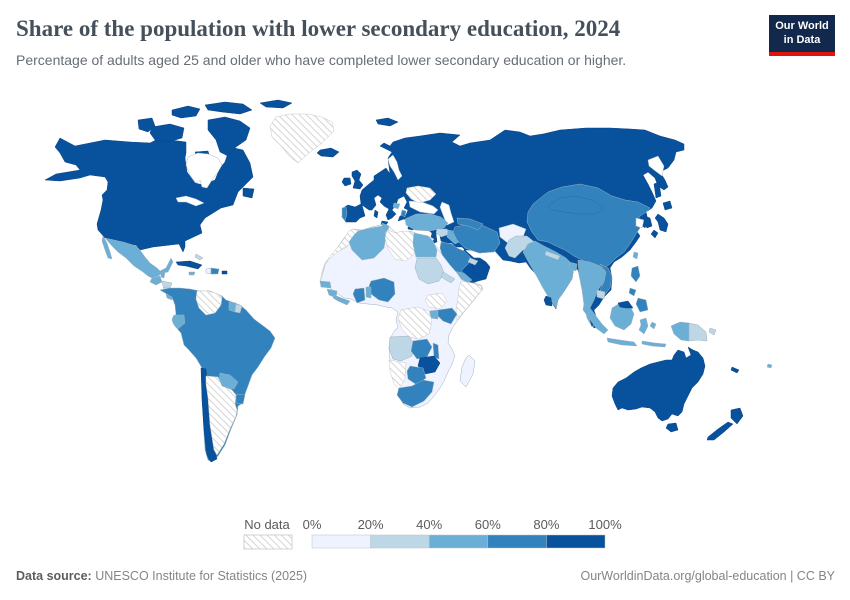 The width and height of the screenshot is (850, 600). Describe the element at coordinates (429, 524) in the screenshot. I see `svg-text: 40%` at that location.